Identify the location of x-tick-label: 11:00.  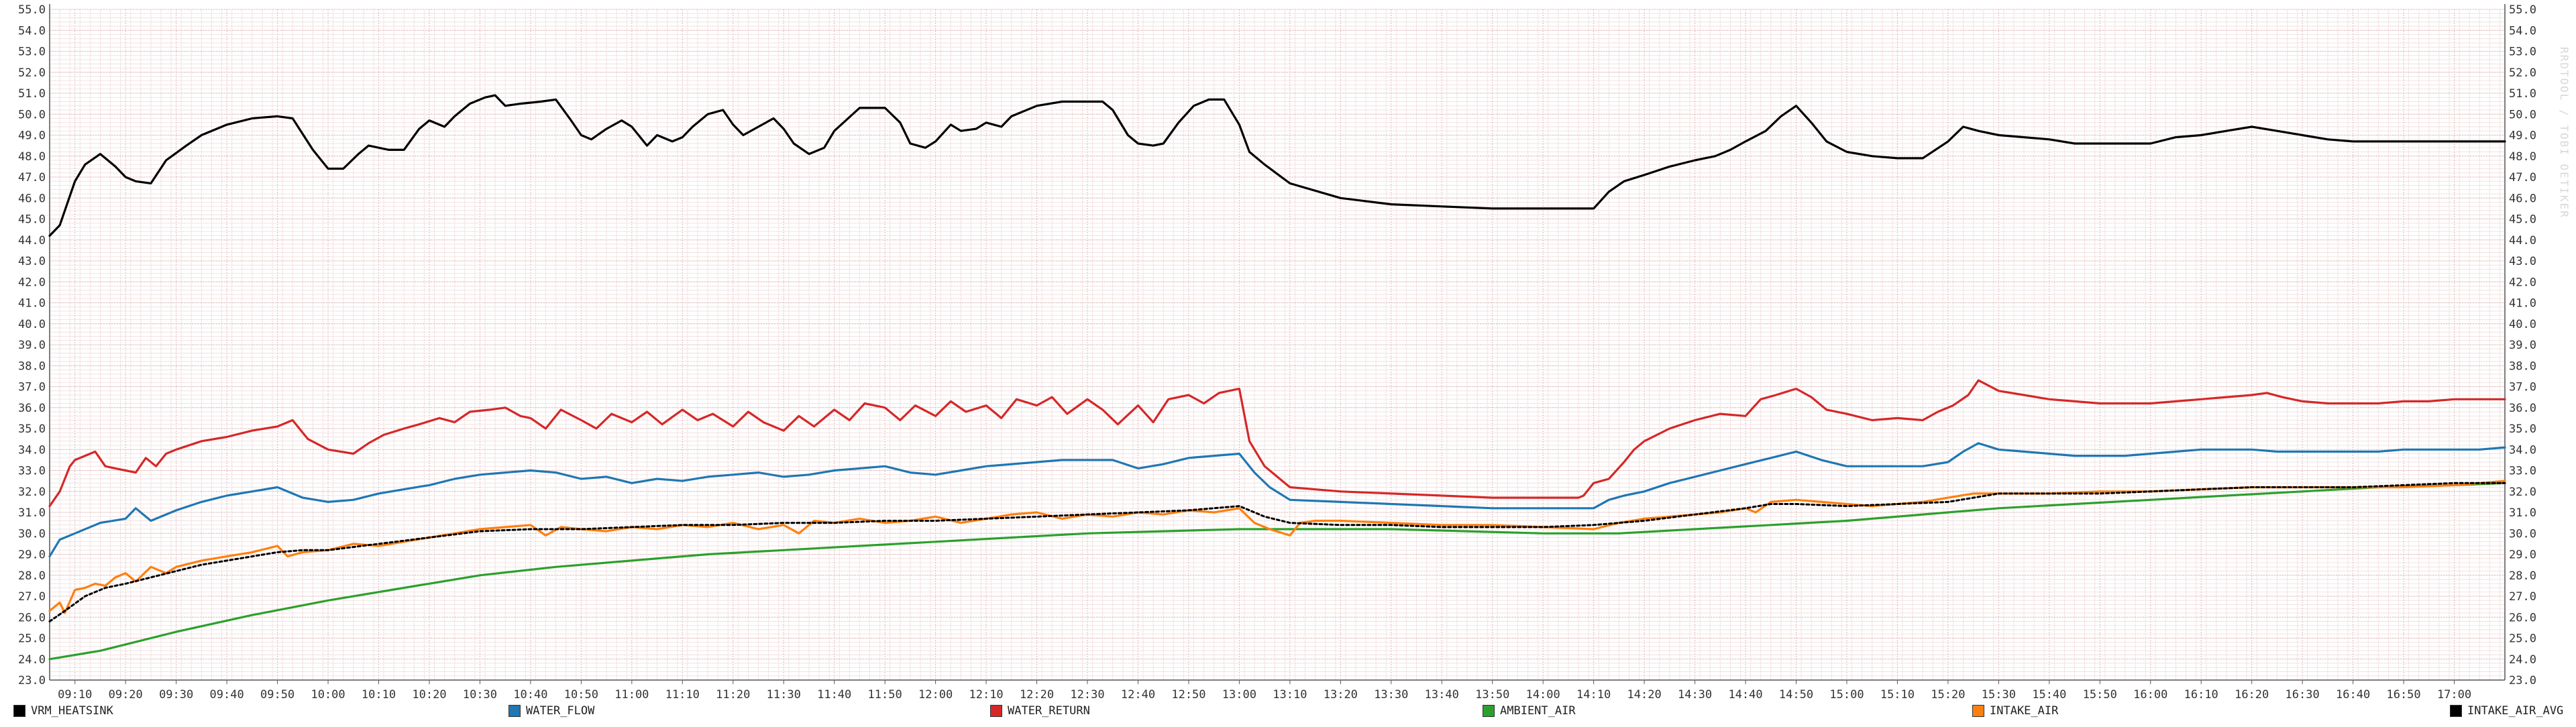
(631, 695).